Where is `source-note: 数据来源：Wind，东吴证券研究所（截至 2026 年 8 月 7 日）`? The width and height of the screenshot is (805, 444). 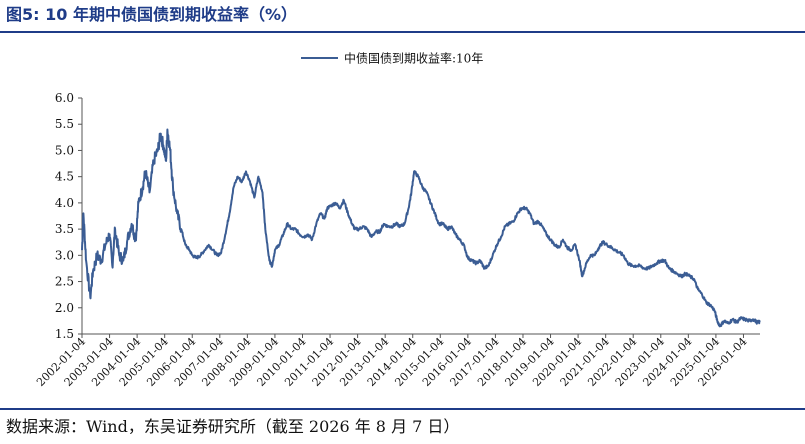 source-note: 数据来源：Wind，东吴证券研究所（截至 2026 年 8 月 7 日） is located at coordinates (233, 426).